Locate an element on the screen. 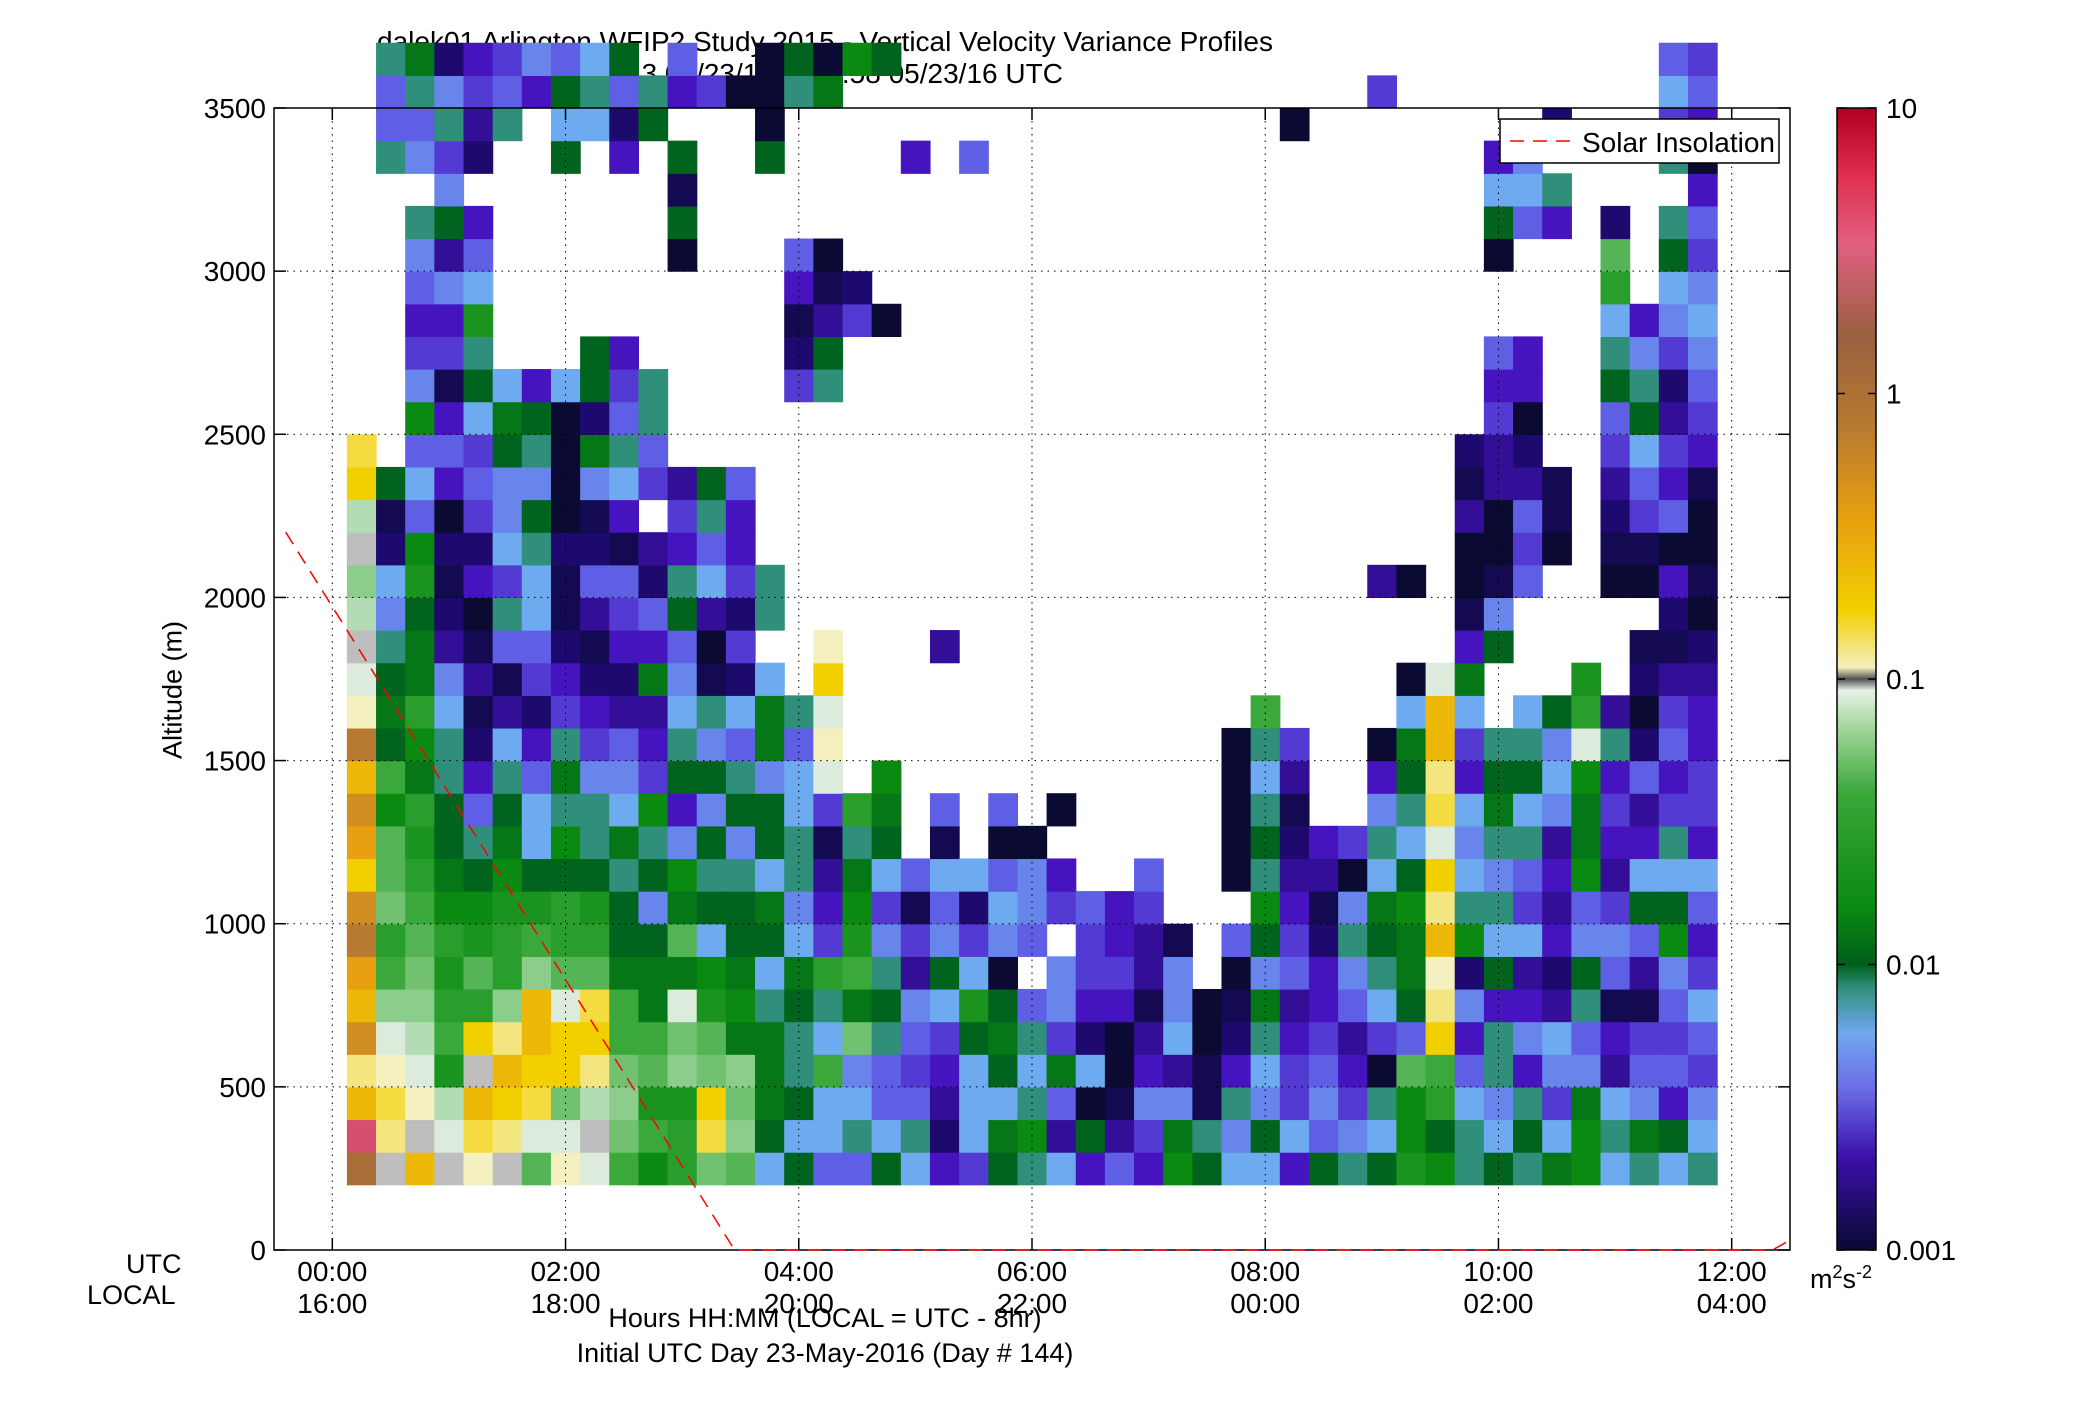  x-tick-label-utc: 00:00 is located at coordinates (332, 1271).